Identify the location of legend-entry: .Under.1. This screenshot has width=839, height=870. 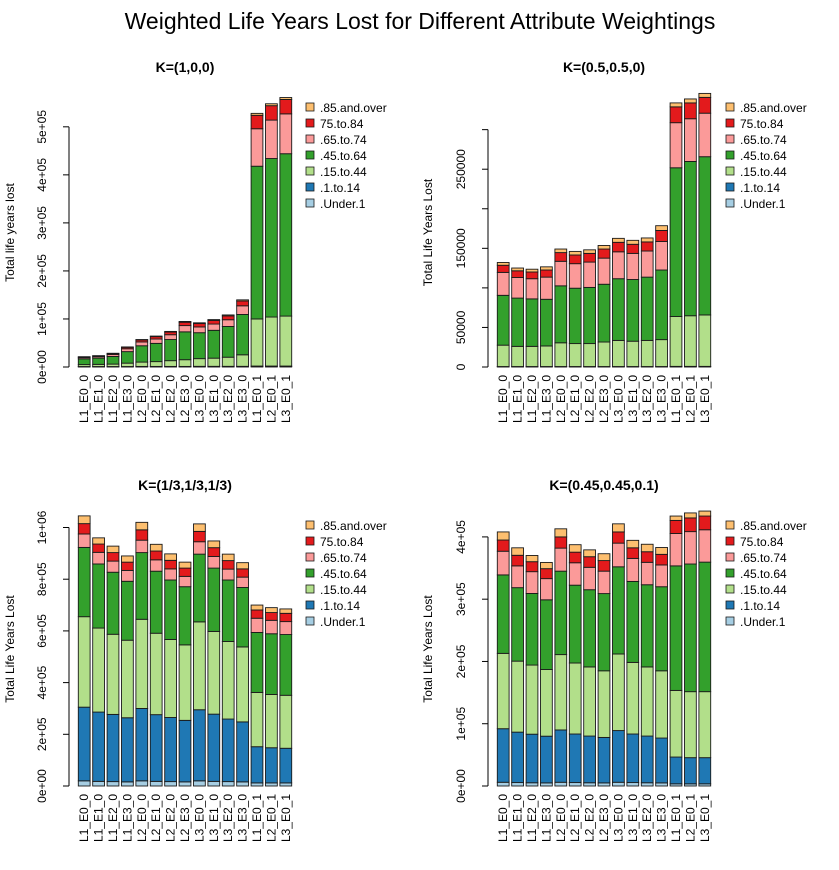
(763, 204).